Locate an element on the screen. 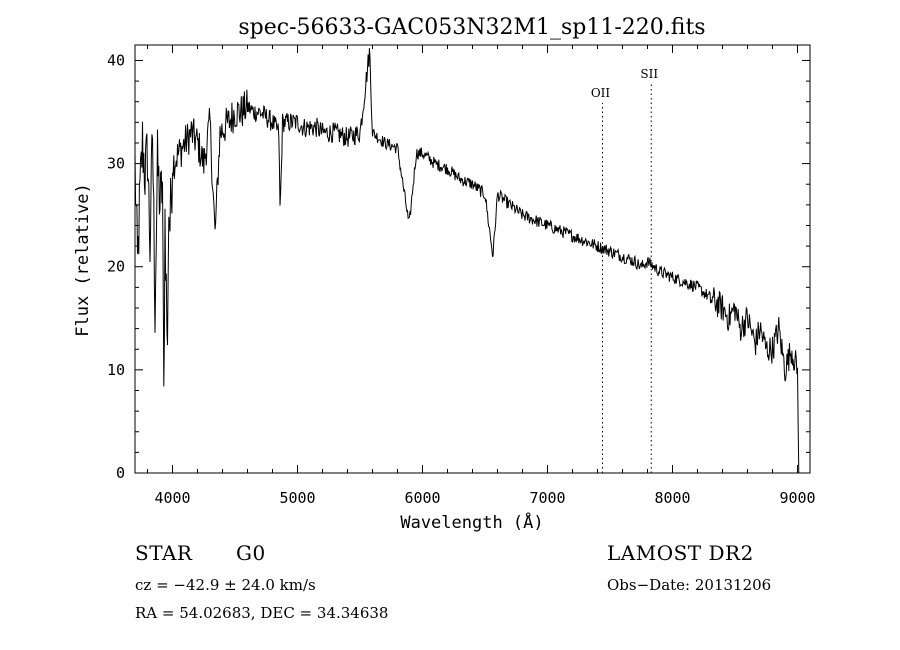 This screenshot has width=900, height=650. observation-date: Obs−Date: 20131206 is located at coordinates (689, 585).